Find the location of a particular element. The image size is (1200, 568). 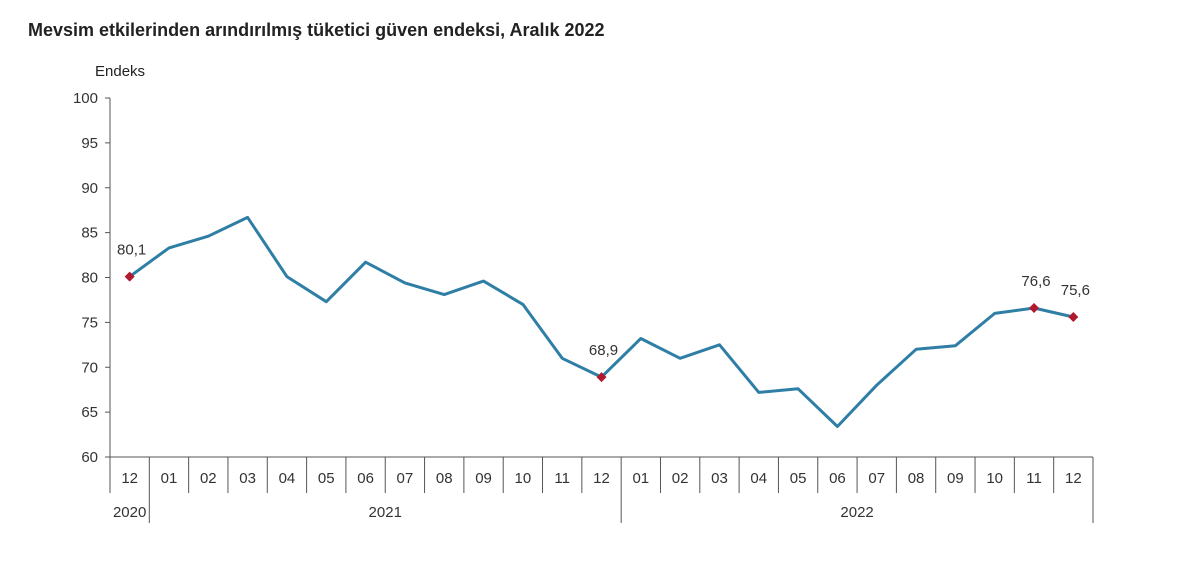

y-tick-label: 70 is located at coordinates (89, 367).